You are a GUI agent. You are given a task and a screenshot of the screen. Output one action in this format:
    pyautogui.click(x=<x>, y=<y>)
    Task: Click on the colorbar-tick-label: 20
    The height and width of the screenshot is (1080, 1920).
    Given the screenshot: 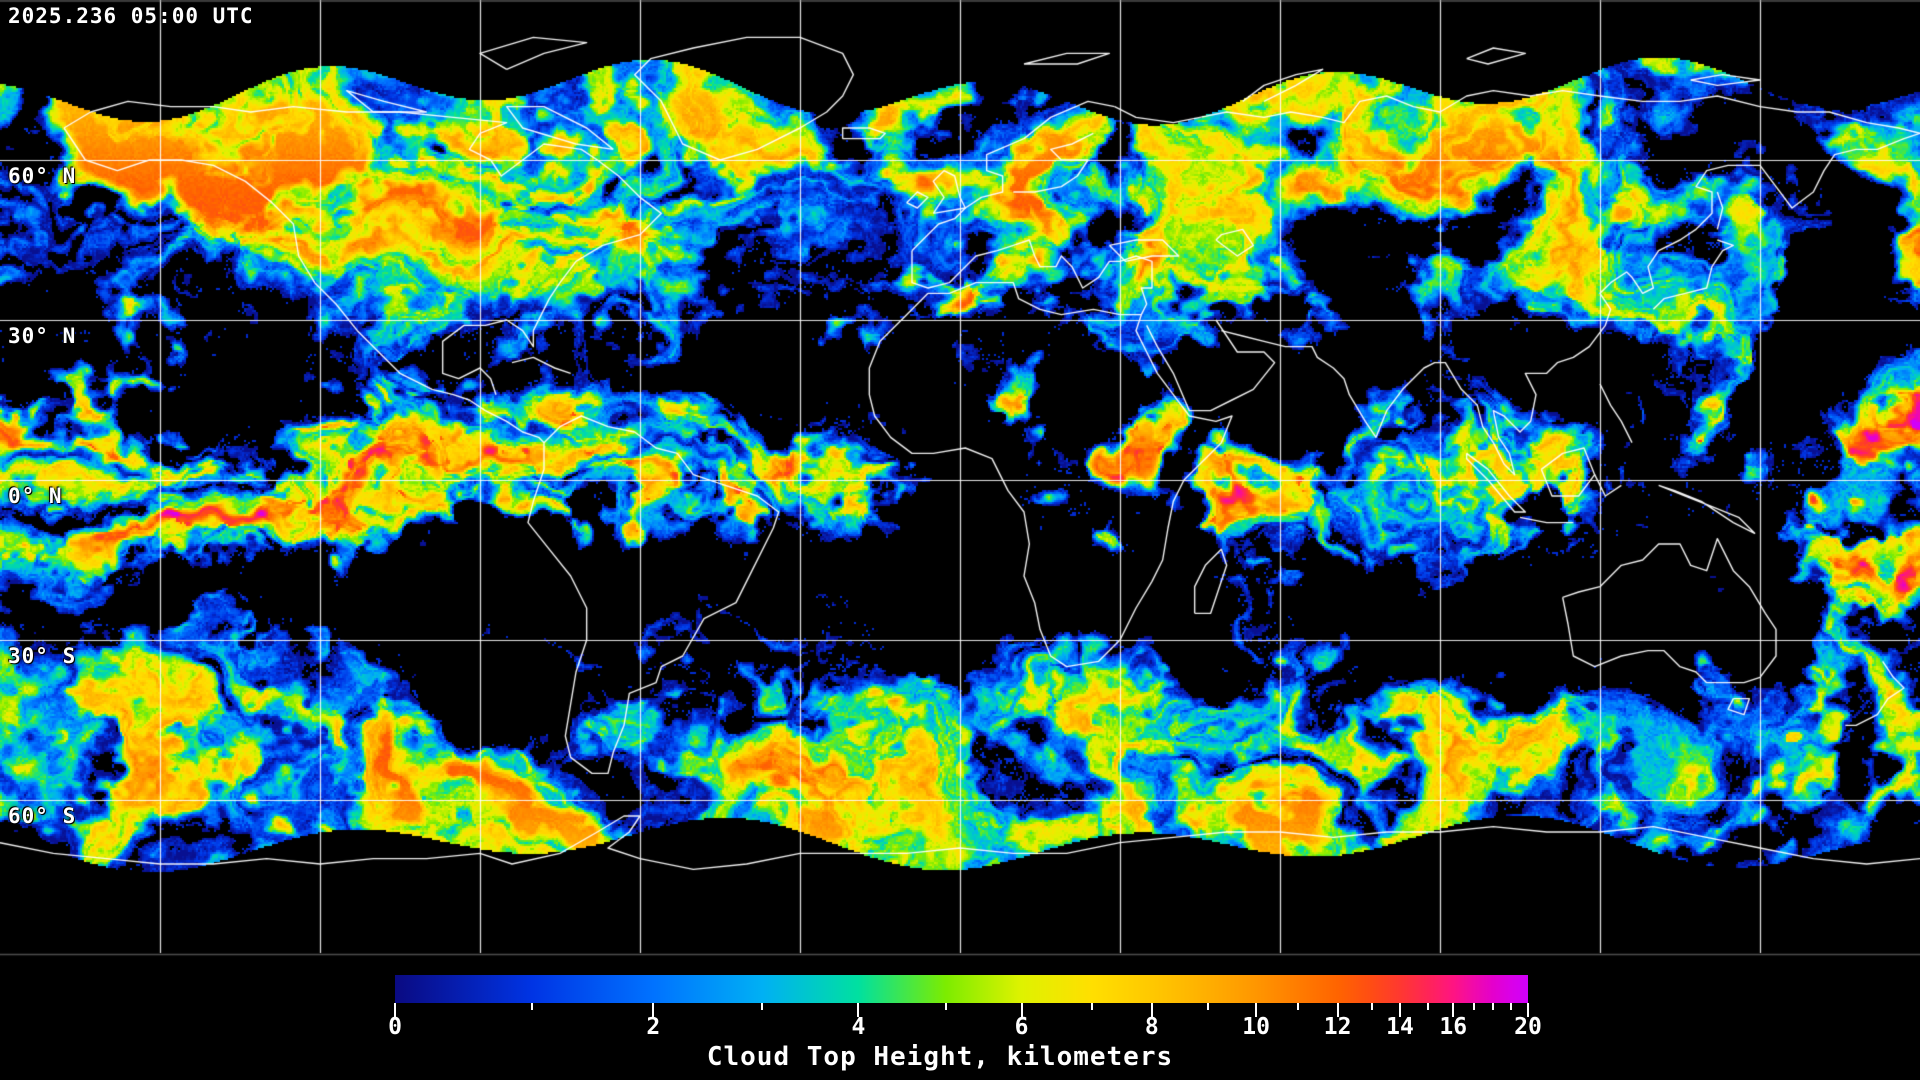 What is the action you would take?
    pyautogui.click(x=1528, y=1027)
    